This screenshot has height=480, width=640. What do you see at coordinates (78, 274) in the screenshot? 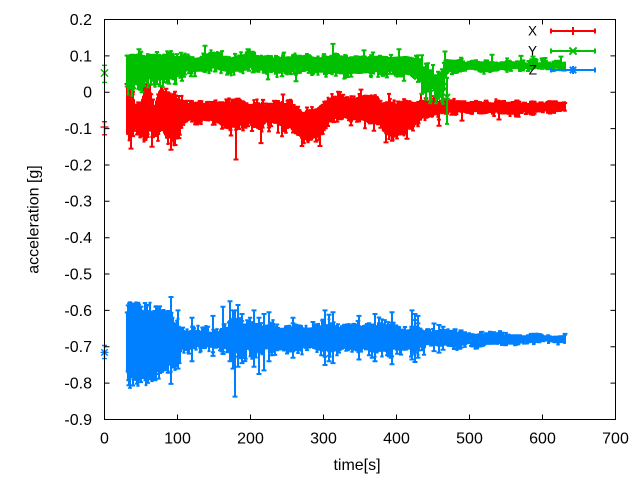
I see `svg-text: -0.5` at bounding box center [78, 274].